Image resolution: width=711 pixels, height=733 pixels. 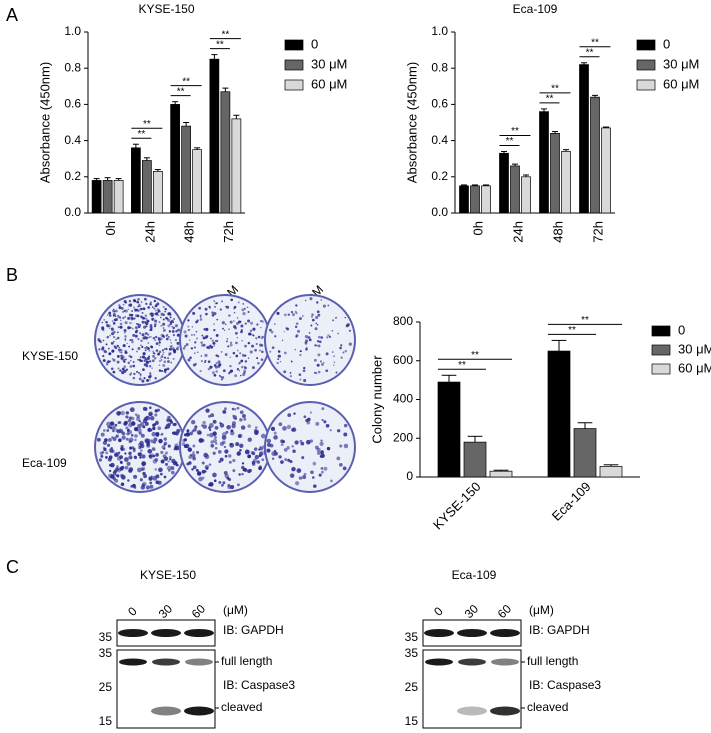 What do you see at coordinates (199, 633) in the screenshot?
I see `band` at bounding box center [199, 633].